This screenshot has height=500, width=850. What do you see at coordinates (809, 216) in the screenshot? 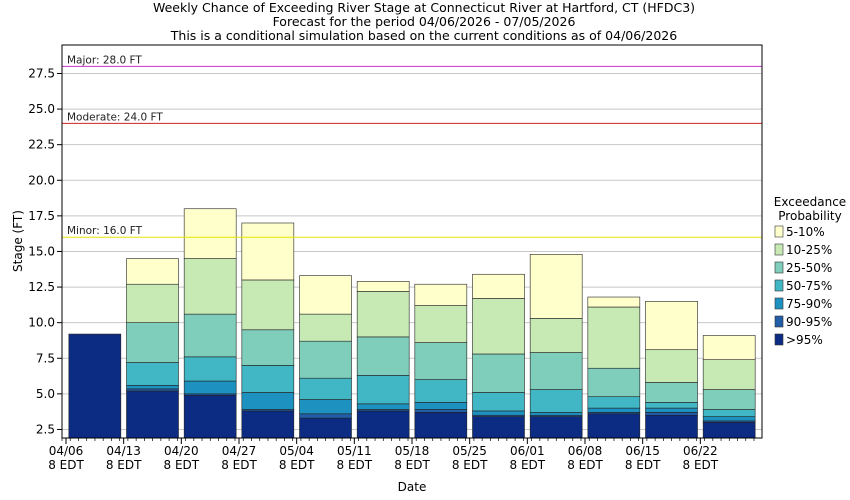
I see `legend-title-line-2: Probability` at bounding box center [809, 216].